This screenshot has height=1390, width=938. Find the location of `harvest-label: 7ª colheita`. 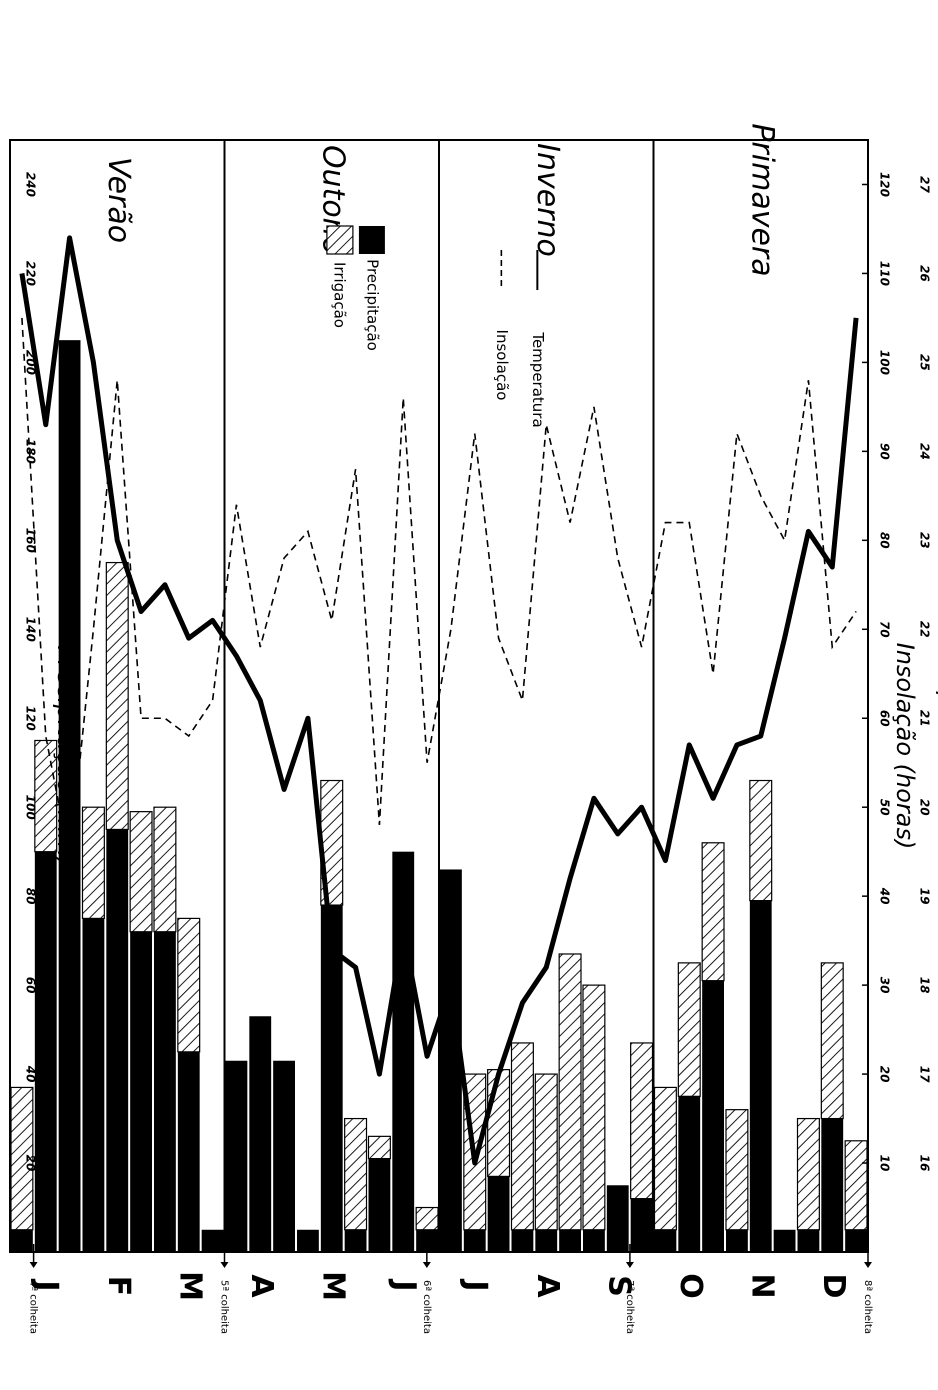

harvest-label: 7ª colheita is located at coordinates (629, 1307).